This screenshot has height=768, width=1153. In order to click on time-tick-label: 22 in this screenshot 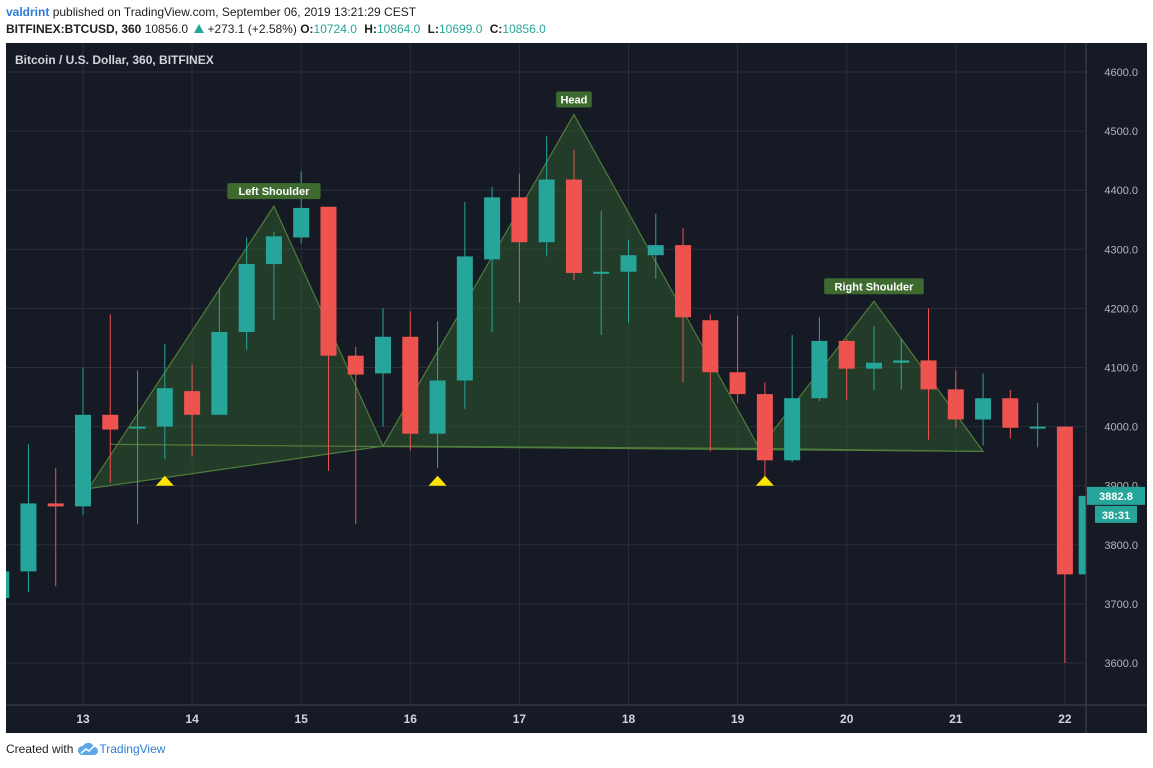, I will do `click(1065, 719)`.